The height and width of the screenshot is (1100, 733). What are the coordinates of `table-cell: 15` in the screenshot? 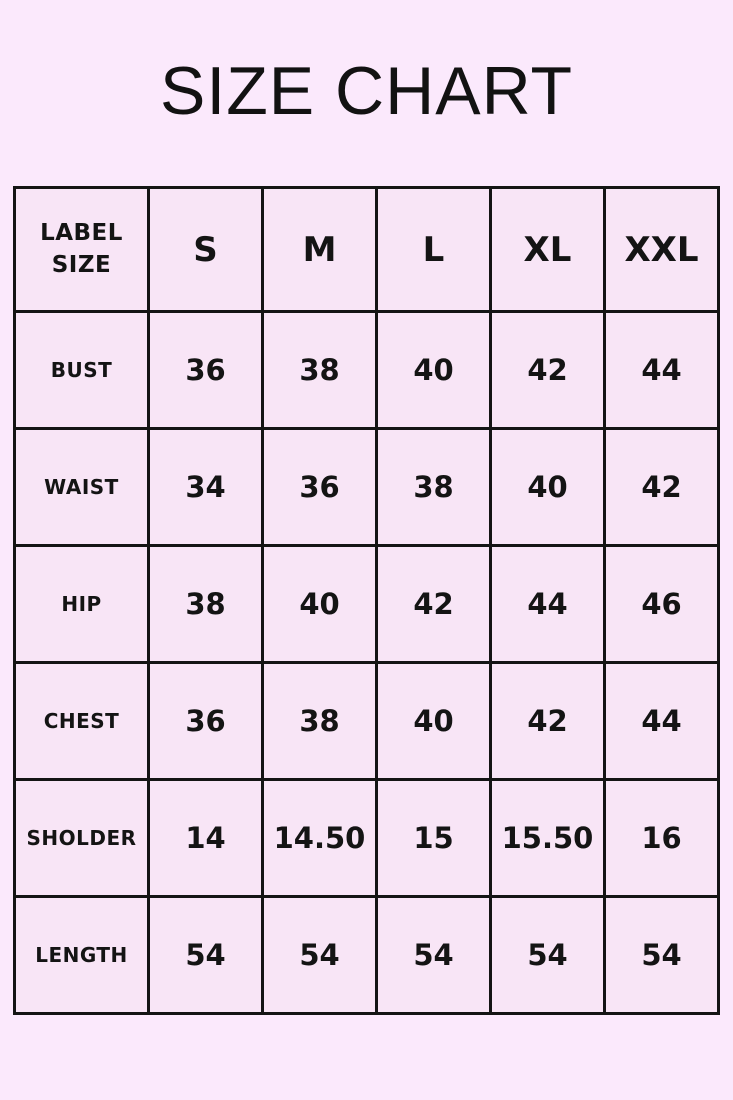 It's located at (433, 838).